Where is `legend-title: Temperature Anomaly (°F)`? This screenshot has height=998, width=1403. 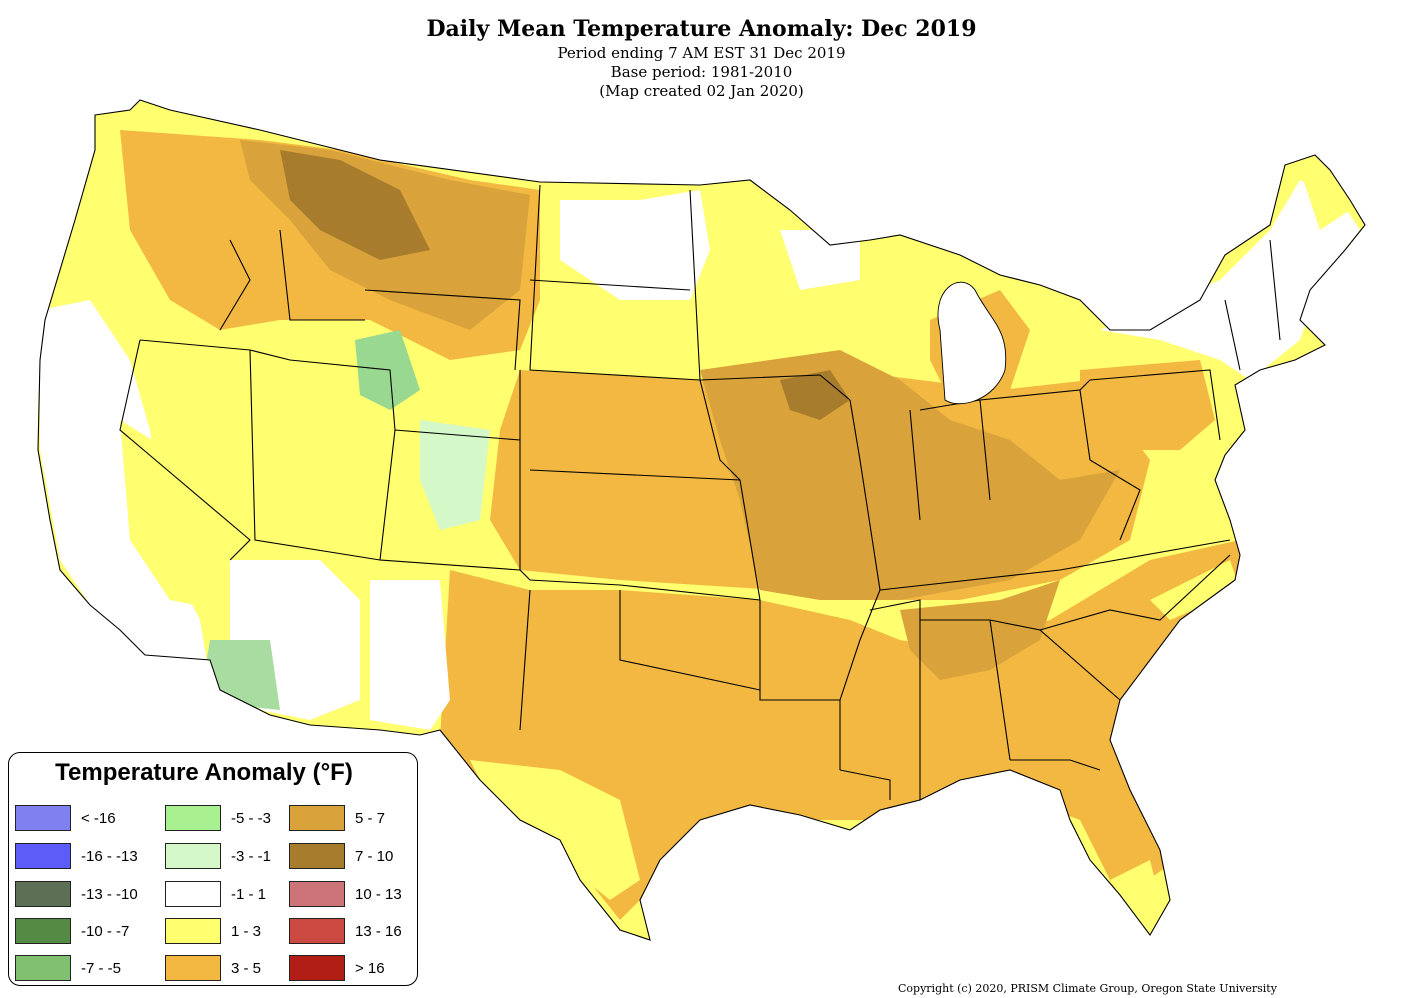
legend-title: Temperature Anomaly (°F) is located at coordinates (204, 772).